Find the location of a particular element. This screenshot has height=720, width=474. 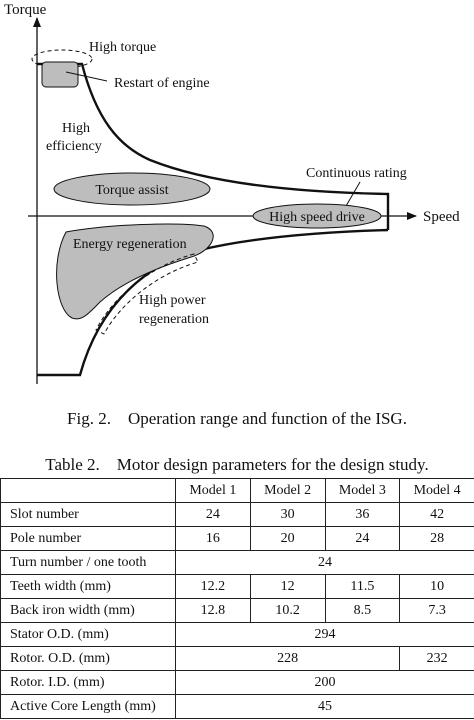

pole-number-model-1: 16 is located at coordinates (213, 538).